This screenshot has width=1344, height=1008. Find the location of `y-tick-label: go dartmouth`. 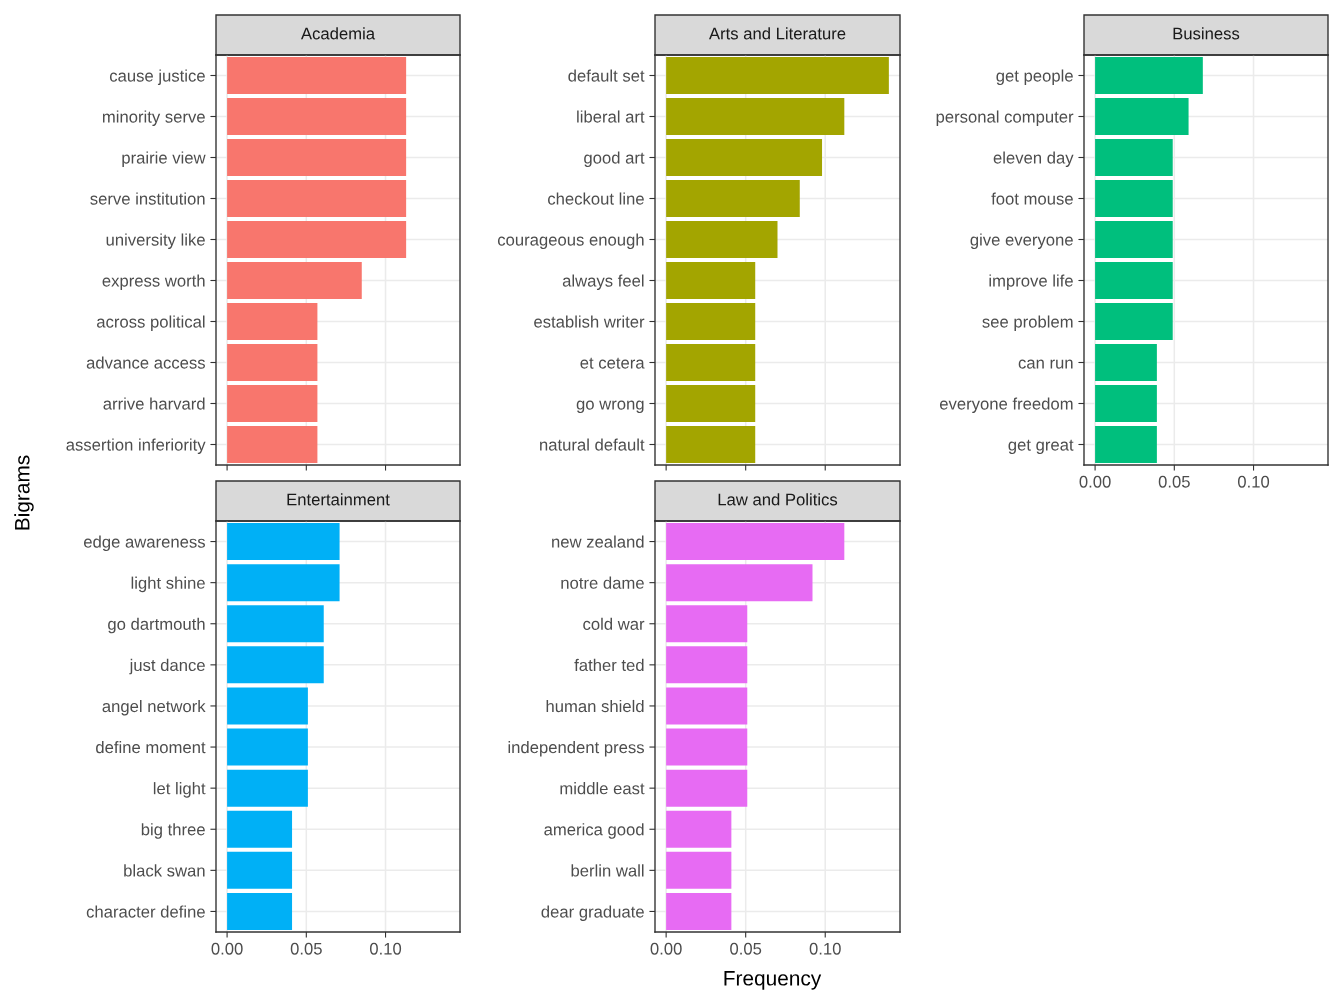

y-tick-label: go dartmouth is located at coordinates (156, 625).